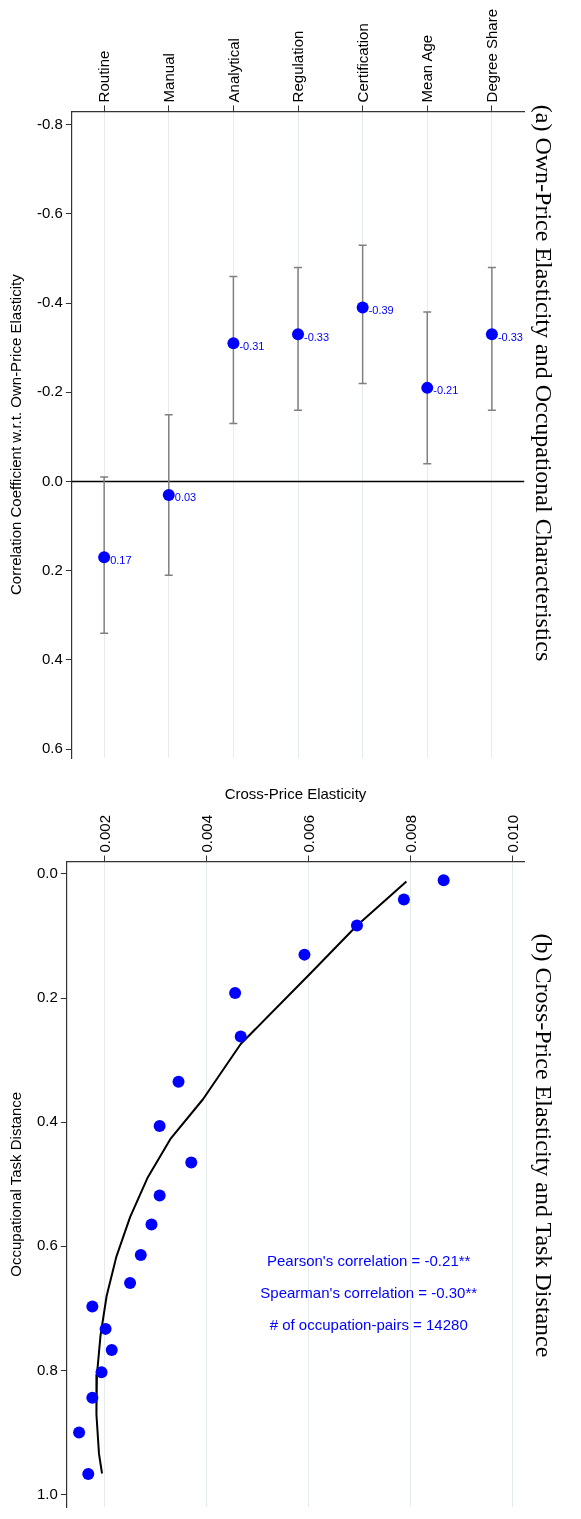 The height and width of the screenshot is (1519, 581). What do you see at coordinates (381, 310) in the screenshot?
I see `data-label: -0.39` at bounding box center [381, 310].